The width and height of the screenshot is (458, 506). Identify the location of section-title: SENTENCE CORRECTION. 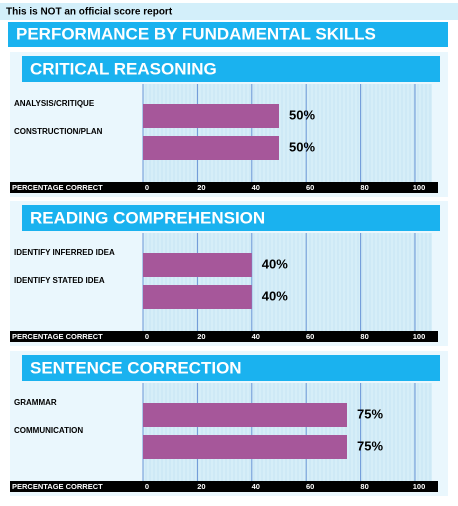
(136, 367).